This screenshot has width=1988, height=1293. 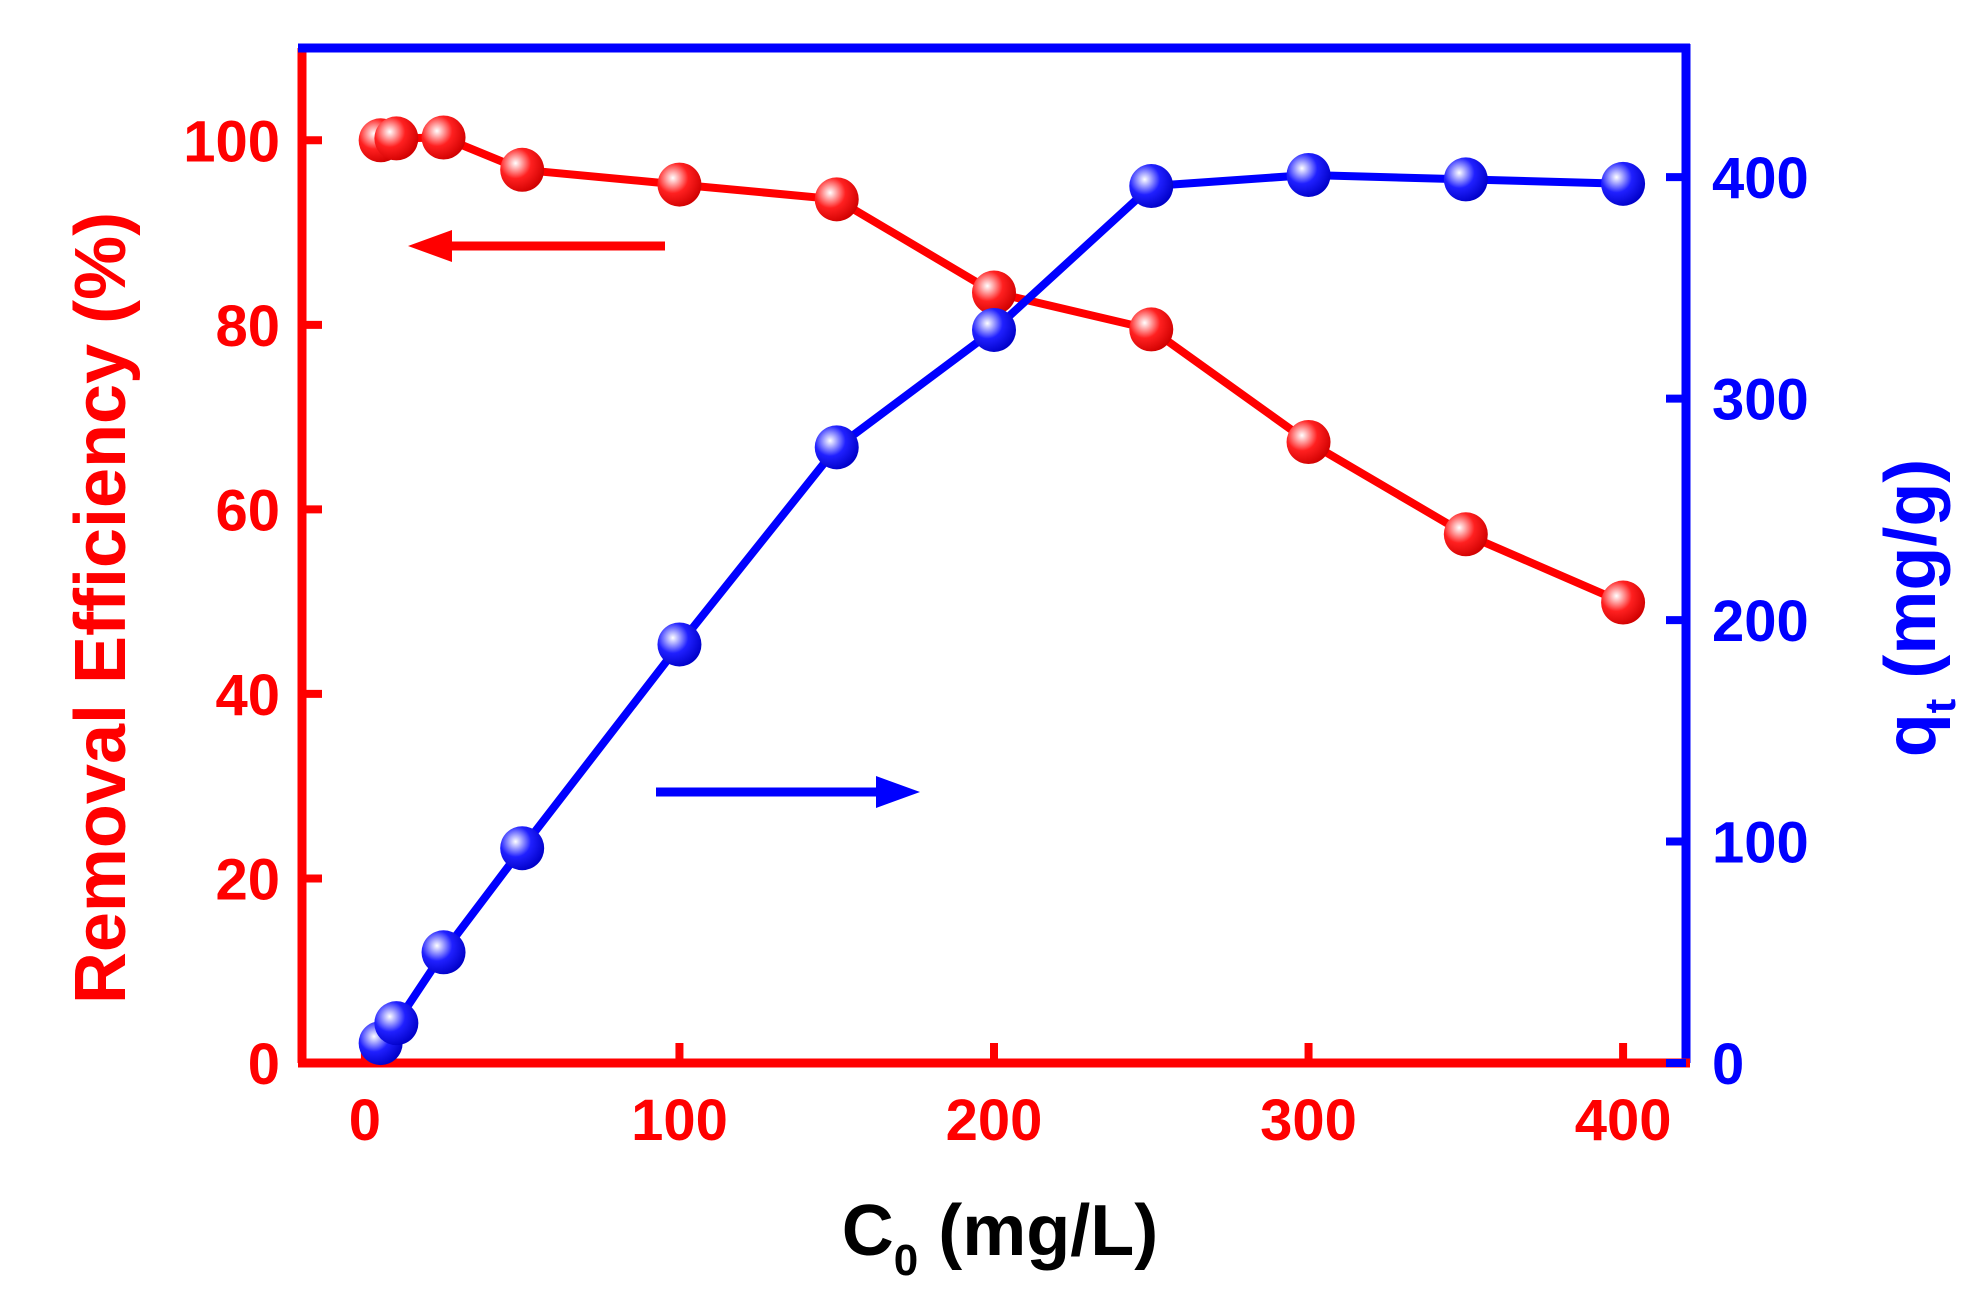 What do you see at coordinates (264, 1064) in the screenshot?
I see `y-left-tick-label: 0` at bounding box center [264, 1064].